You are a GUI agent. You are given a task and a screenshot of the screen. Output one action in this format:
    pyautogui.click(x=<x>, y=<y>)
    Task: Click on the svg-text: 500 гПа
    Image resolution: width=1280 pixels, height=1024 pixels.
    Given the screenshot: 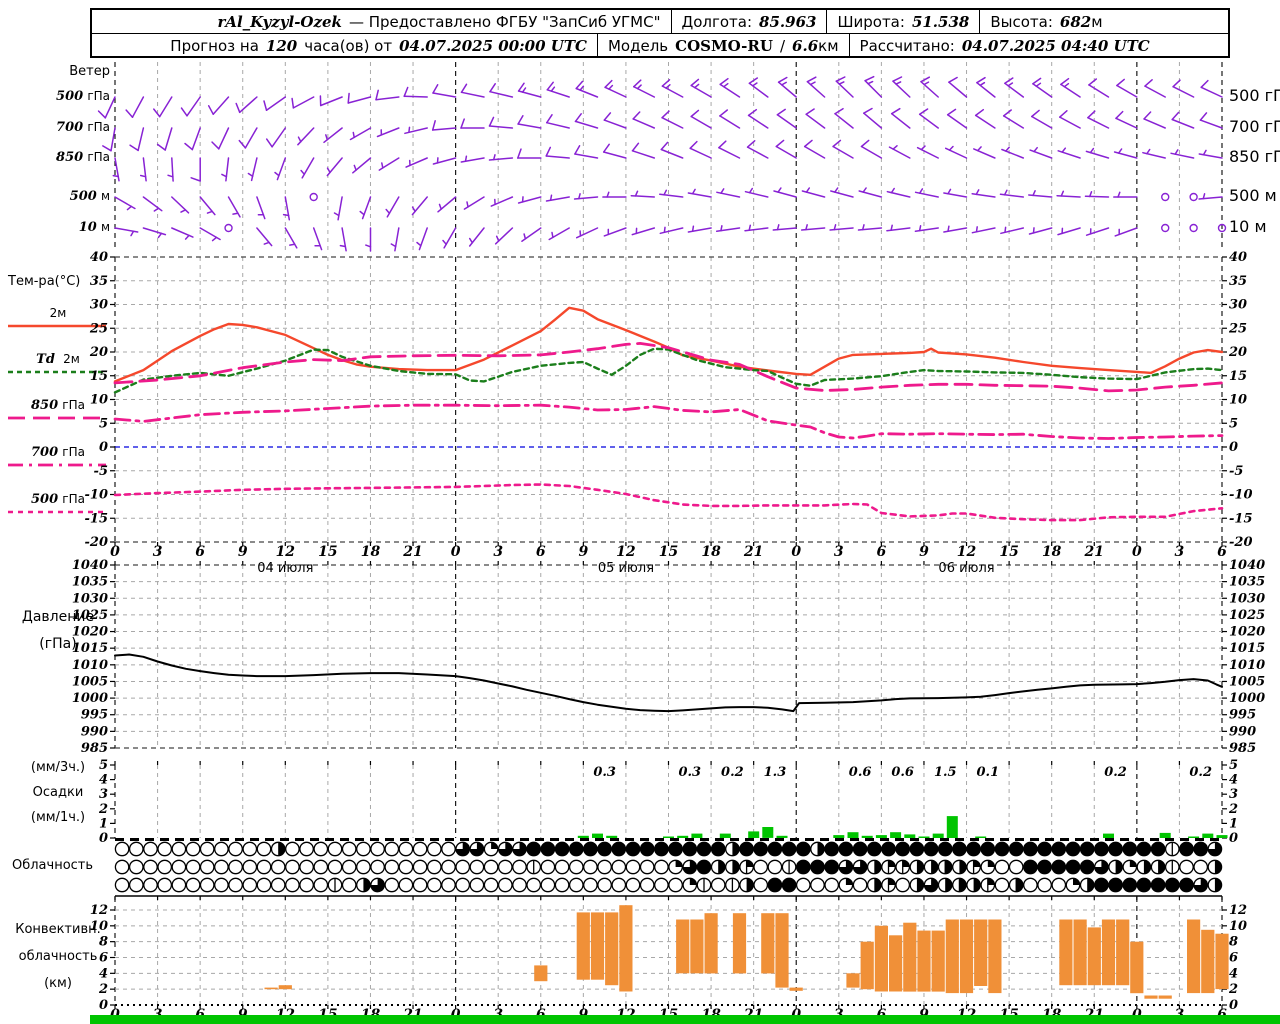 What is the action you would take?
    pyautogui.click(x=1254, y=95)
    